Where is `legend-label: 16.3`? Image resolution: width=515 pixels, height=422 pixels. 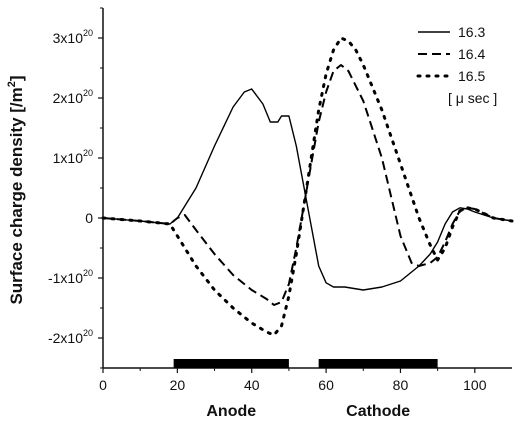 legend-label: 16.3 is located at coordinates (471, 32).